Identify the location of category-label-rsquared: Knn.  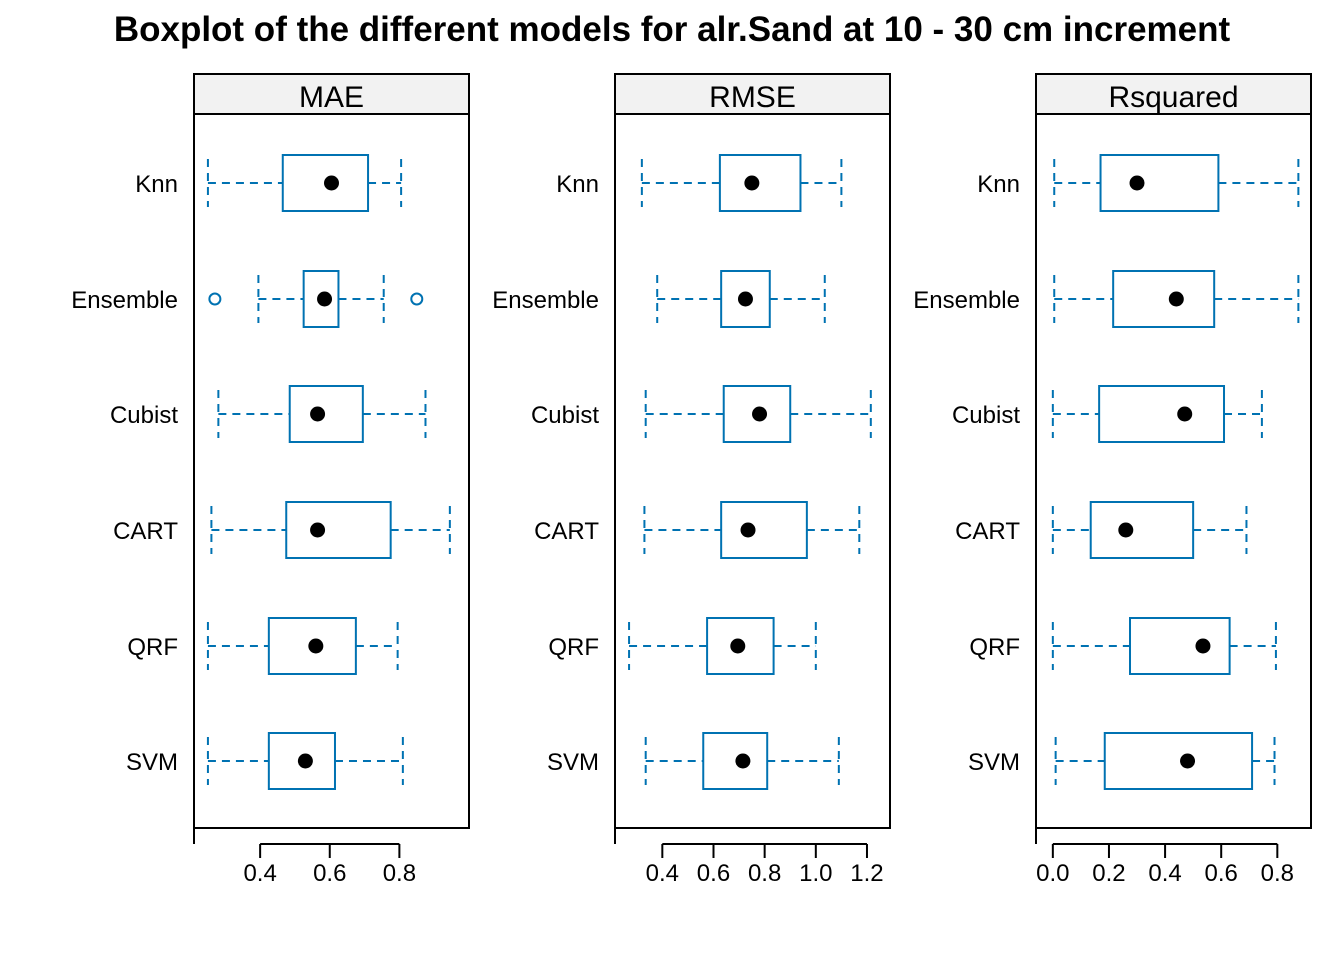
(998, 184).